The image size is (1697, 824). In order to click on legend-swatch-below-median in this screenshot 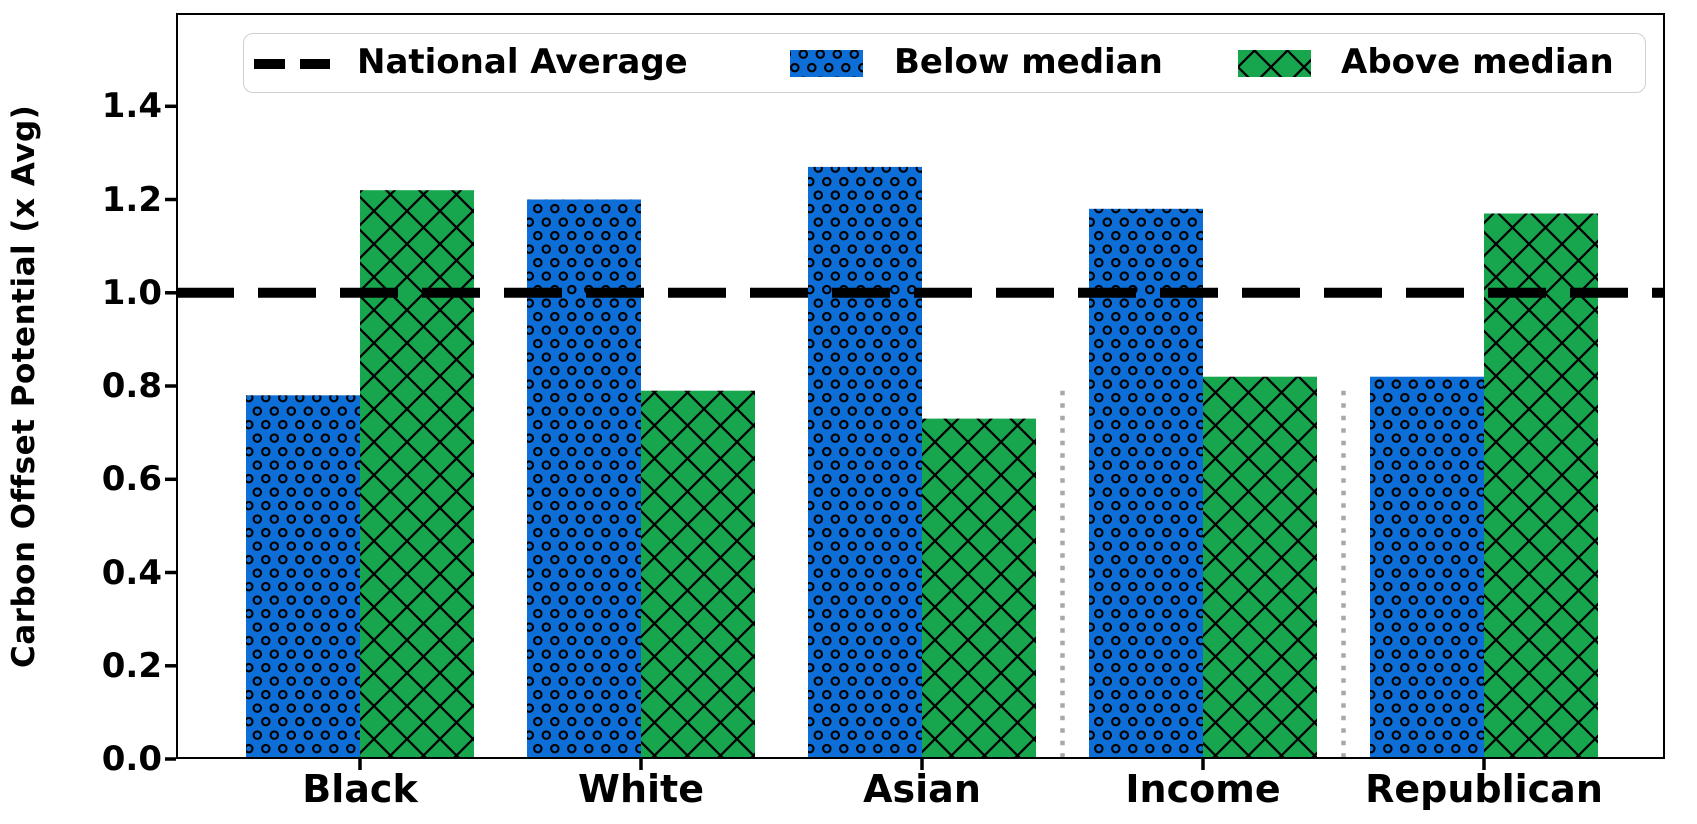, I will do `click(826, 63)`.